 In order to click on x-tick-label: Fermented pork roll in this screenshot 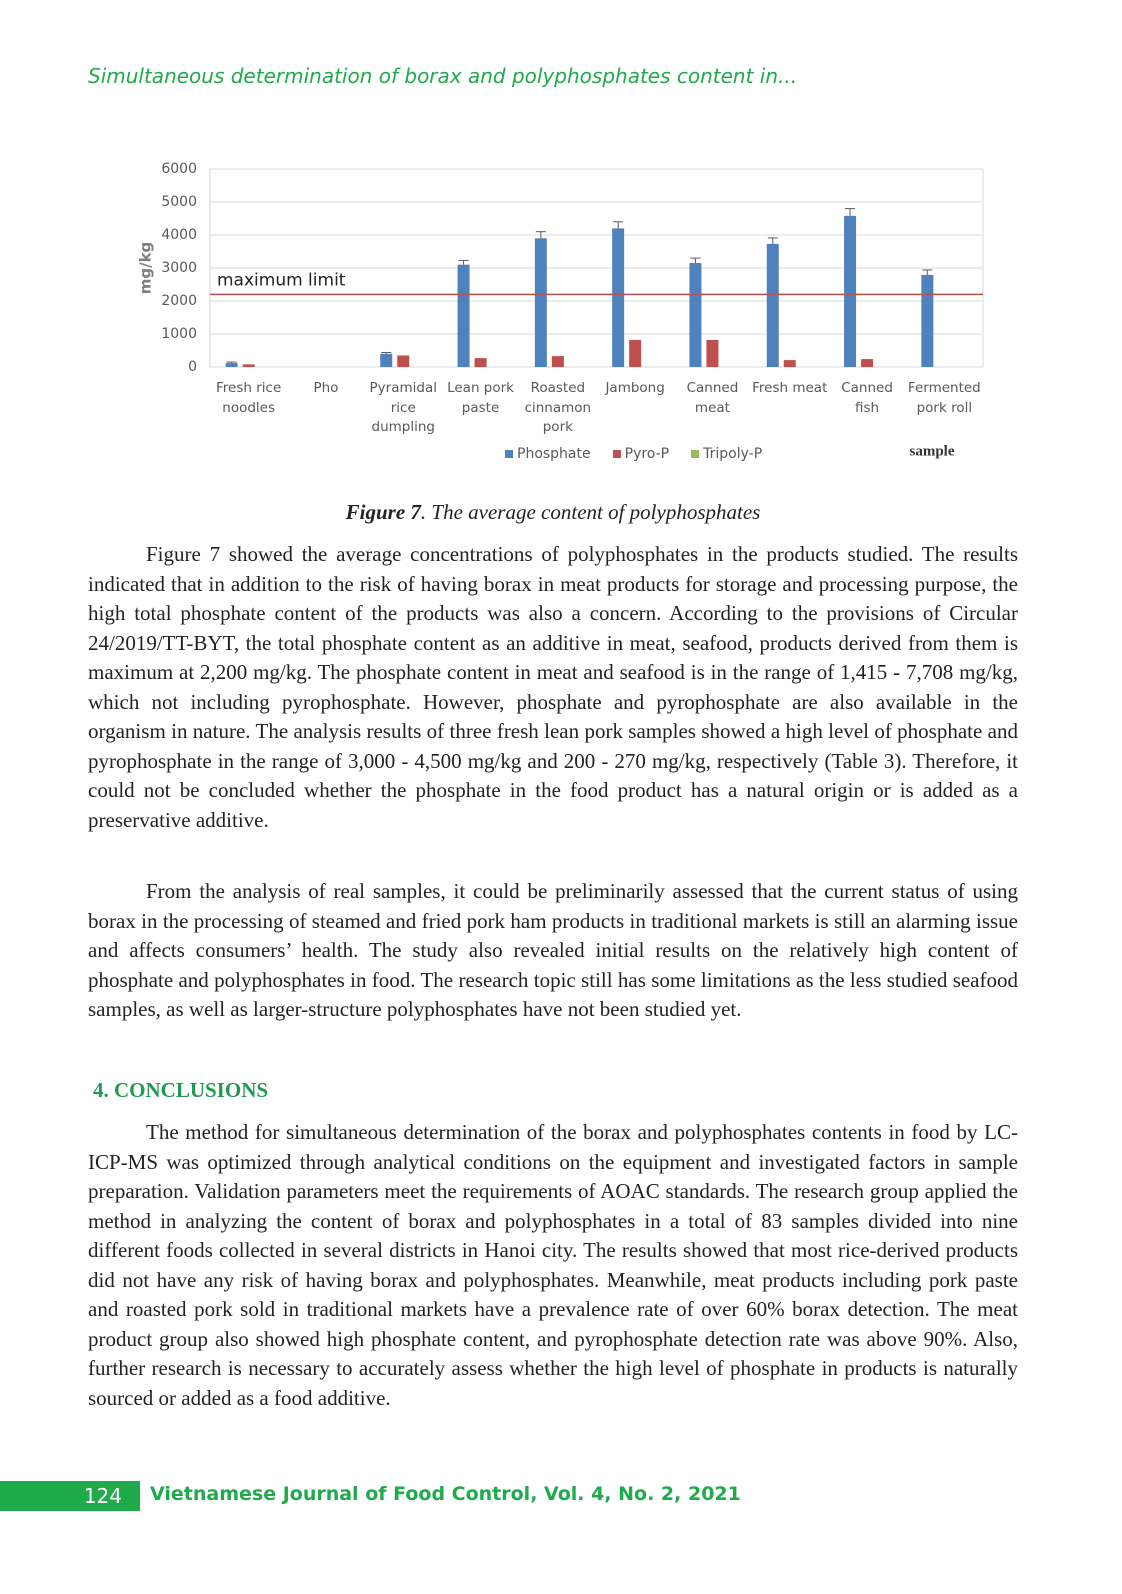, I will do `click(944, 398)`.